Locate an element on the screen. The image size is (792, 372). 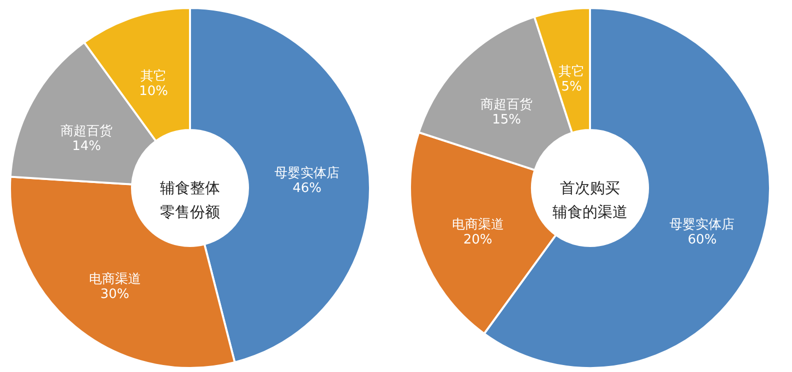
data-label: 14% is located at coordinates (87, 146).